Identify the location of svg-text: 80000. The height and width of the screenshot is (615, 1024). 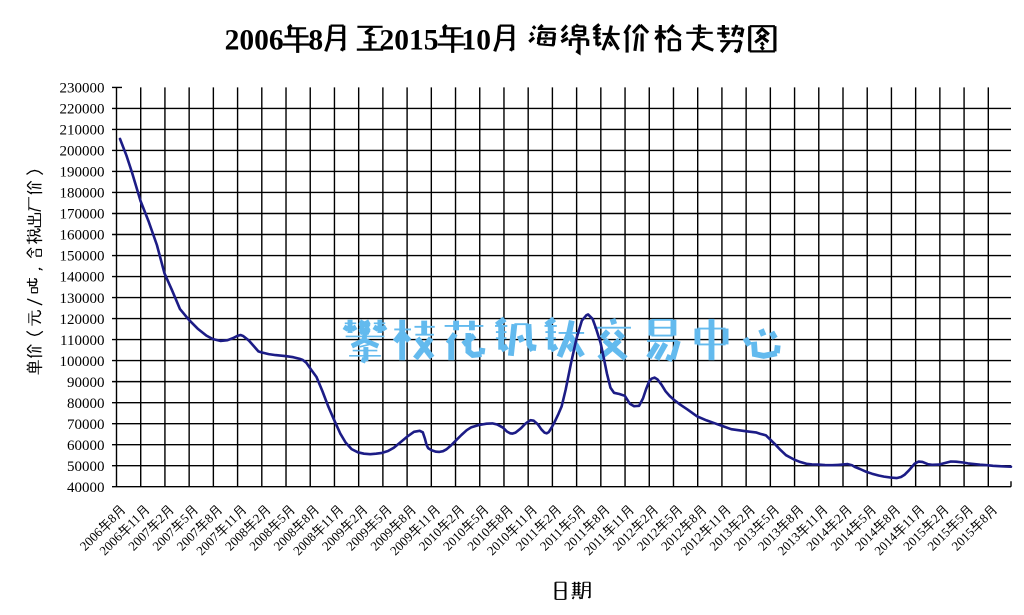
(86, 404).